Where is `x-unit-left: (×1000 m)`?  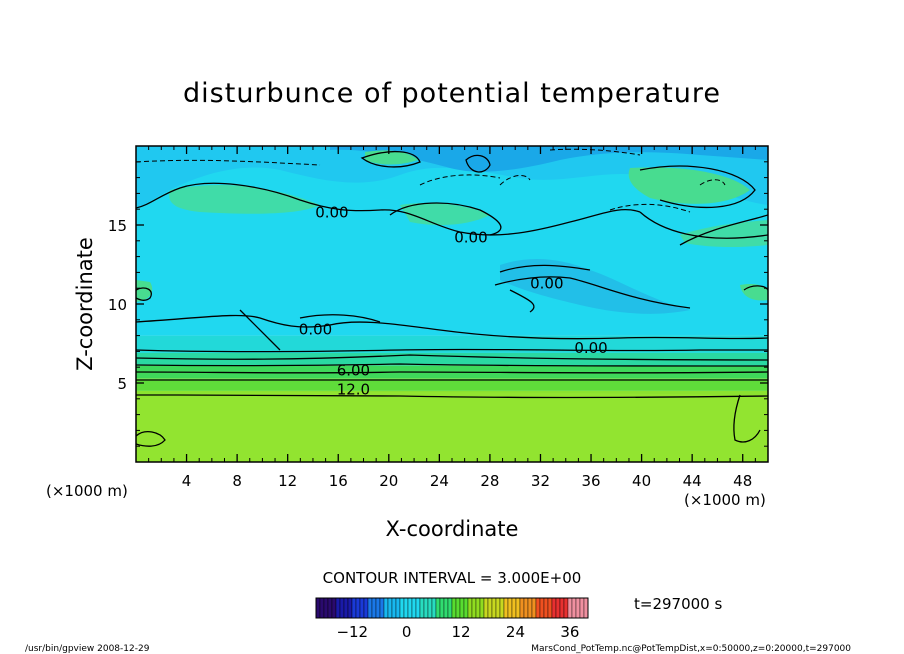
x-unit-left: (×1000 m) is located at coordinates (87, 491).